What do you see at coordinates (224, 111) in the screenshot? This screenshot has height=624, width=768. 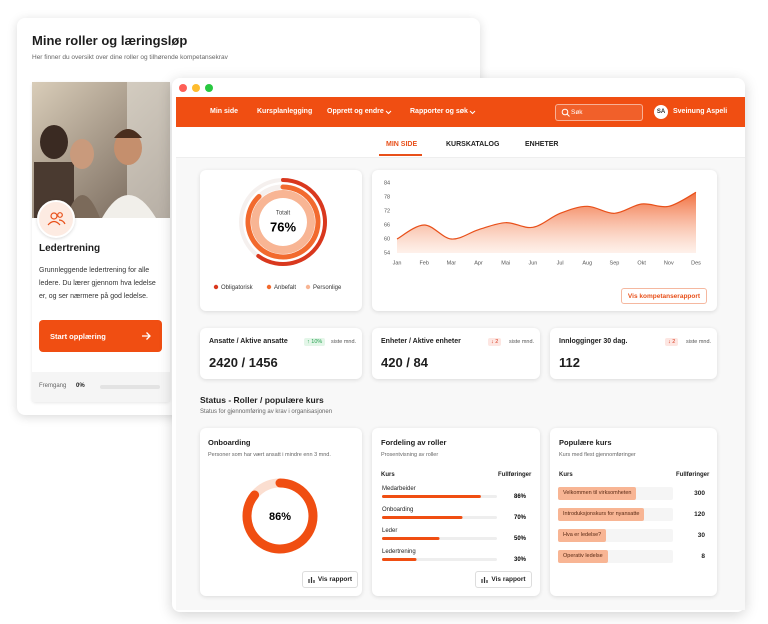 I see `nav-item: Min side` at bounding box center [224, 111].